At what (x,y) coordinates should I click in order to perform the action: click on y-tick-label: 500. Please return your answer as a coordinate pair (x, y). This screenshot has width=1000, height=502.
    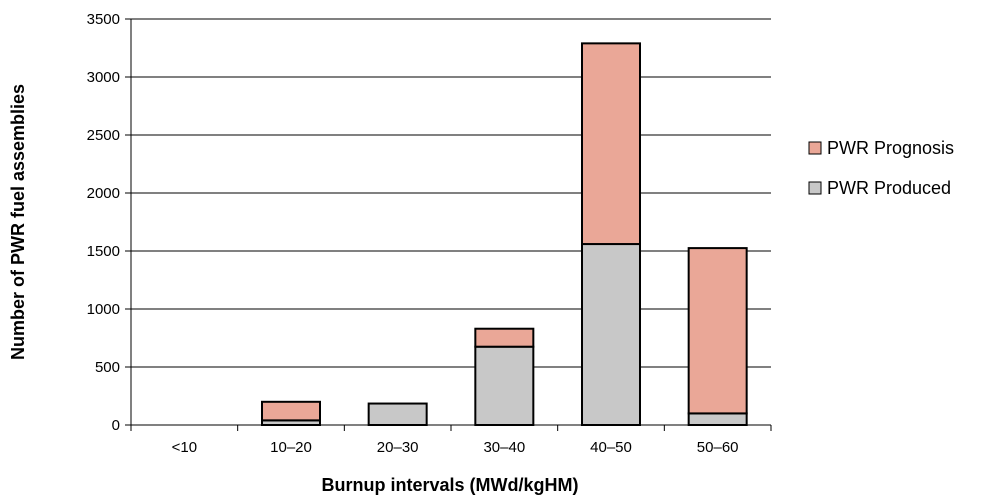
    Looking at the image, I should click on (107, 367).